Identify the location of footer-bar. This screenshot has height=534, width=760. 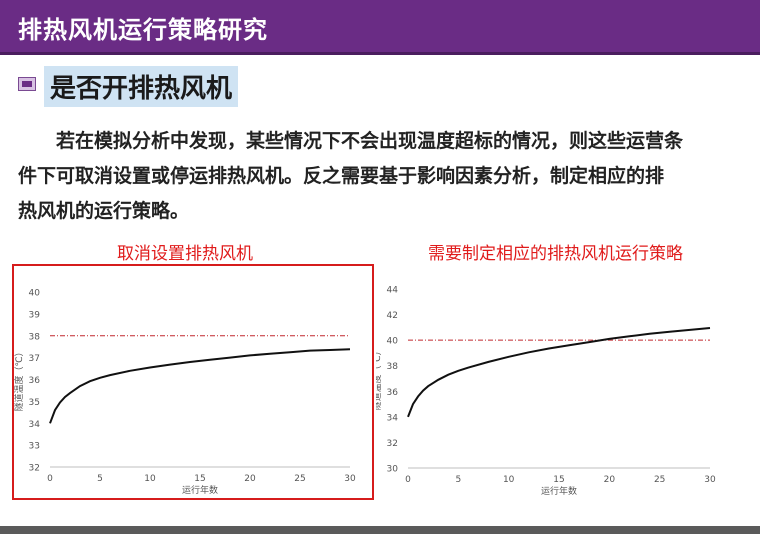
(380, 530).